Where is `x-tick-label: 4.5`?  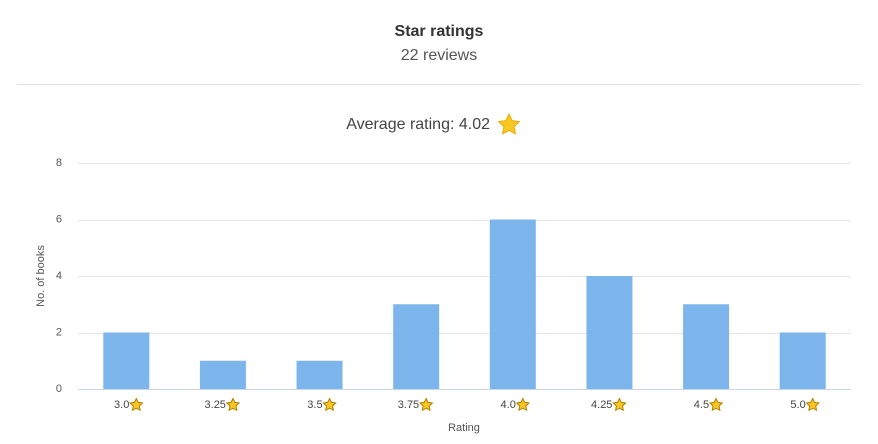 x-tick-label: 4.5 is located at coordinates (701, 405).